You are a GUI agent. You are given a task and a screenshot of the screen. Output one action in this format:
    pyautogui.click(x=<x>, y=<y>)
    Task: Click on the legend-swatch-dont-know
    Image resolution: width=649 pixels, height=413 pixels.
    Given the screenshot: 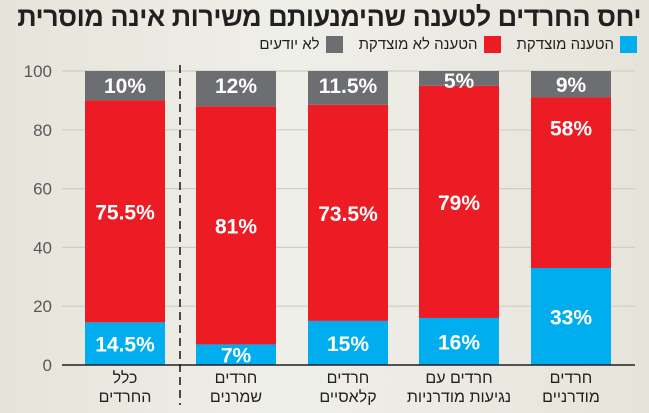 What is the action you would take?
    pyautogui.click(x=334, y=44)
    